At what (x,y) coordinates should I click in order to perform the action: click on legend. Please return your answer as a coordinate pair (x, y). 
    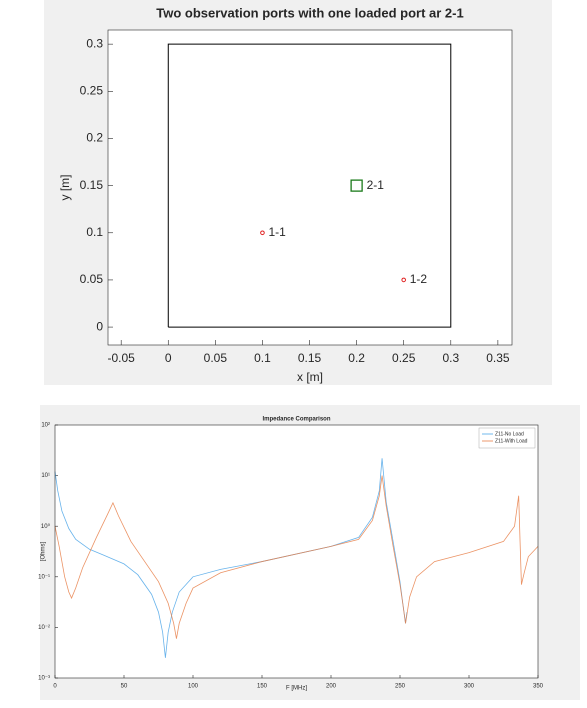
    Looking at the image, I should click on (507, 438).